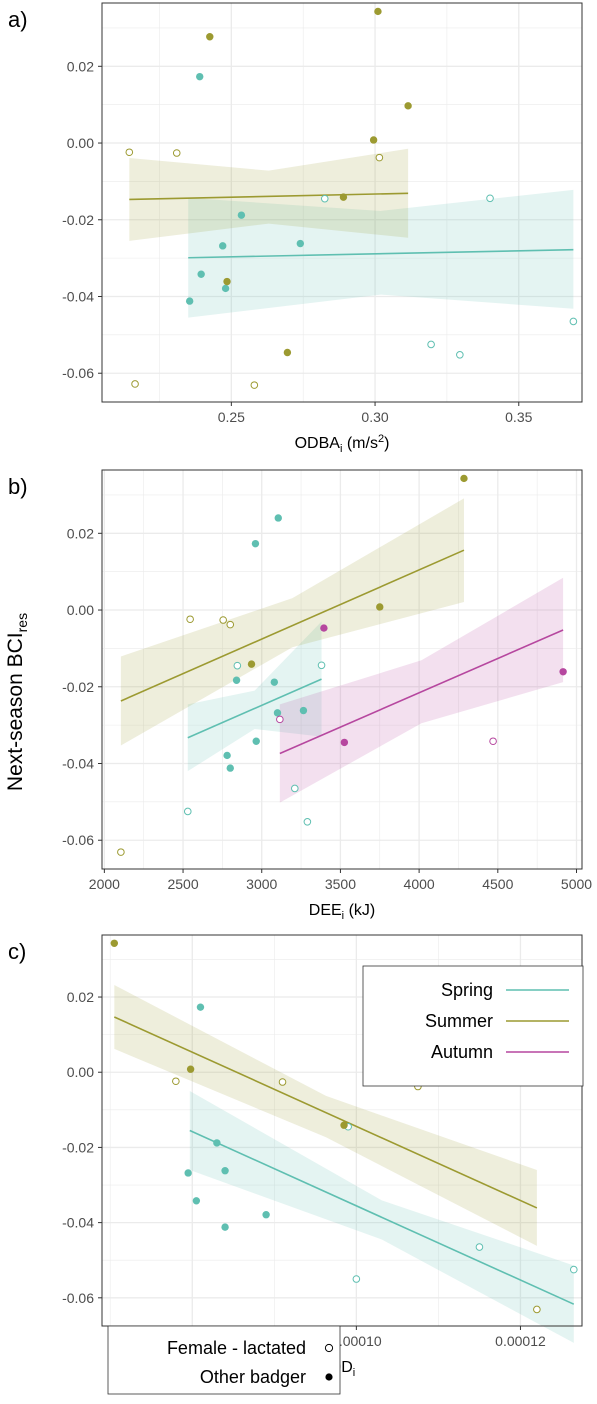  Describe the element at coordinates (253, 1377) in the screenshot. I see `legend-label-other-badger: Other badger` at that location.